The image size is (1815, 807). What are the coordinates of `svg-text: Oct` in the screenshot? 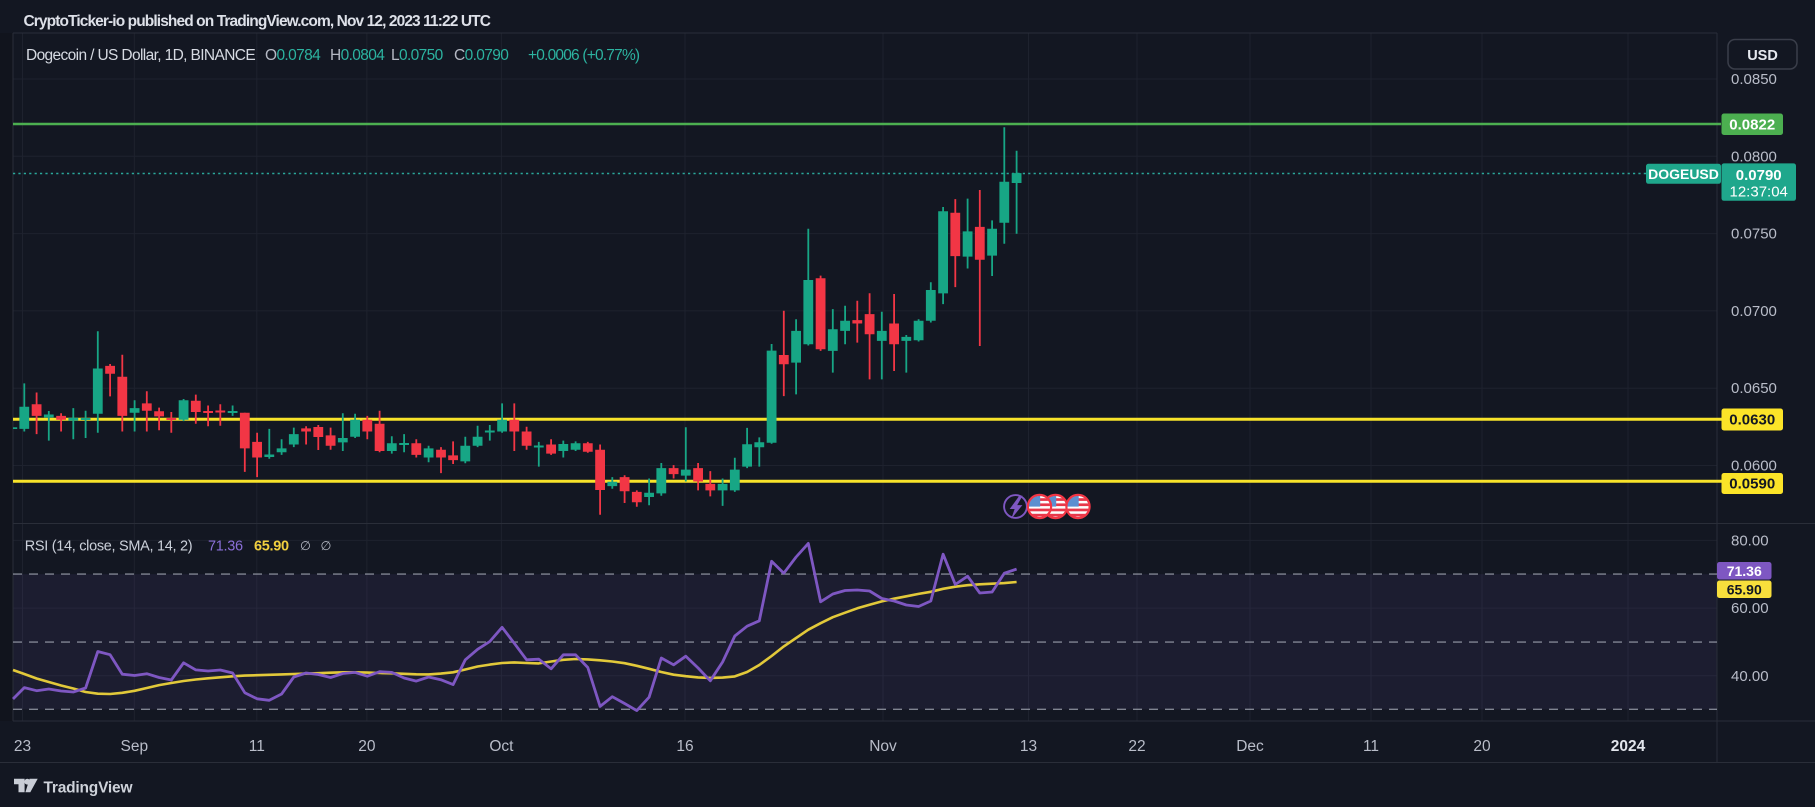 It's located at (501, 746).